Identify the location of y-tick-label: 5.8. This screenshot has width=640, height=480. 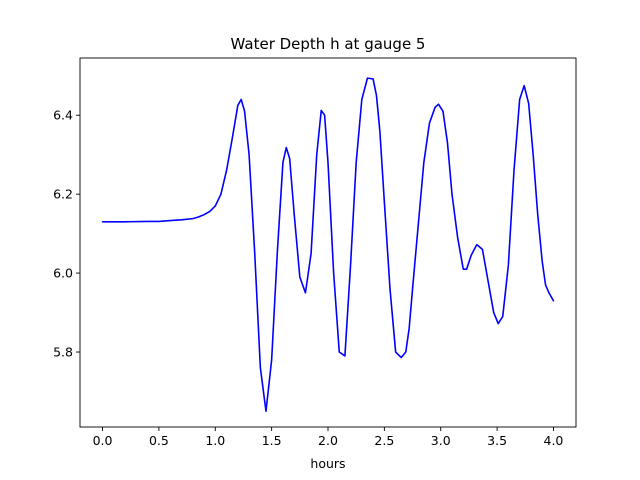
(63, 352).